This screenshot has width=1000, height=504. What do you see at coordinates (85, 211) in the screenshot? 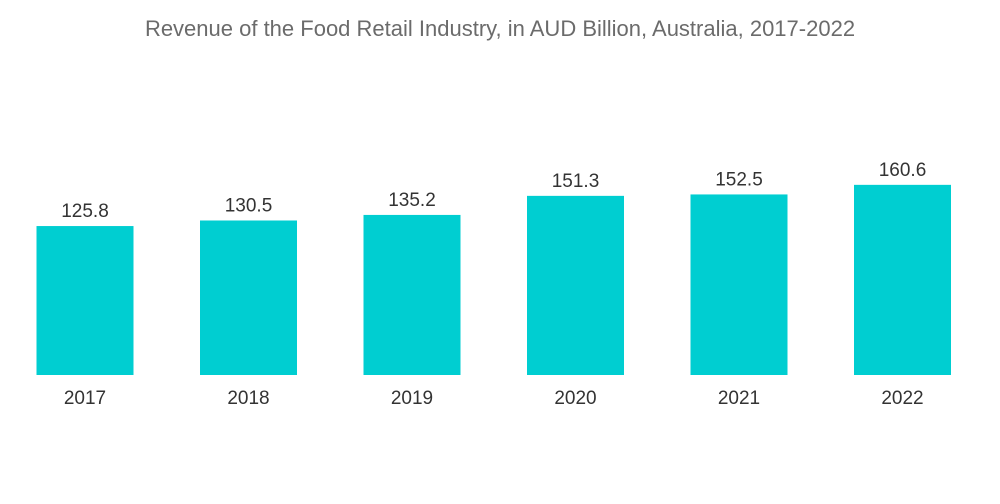
I see `data-label-2017: 125.8` at bounding box center [85, 211].